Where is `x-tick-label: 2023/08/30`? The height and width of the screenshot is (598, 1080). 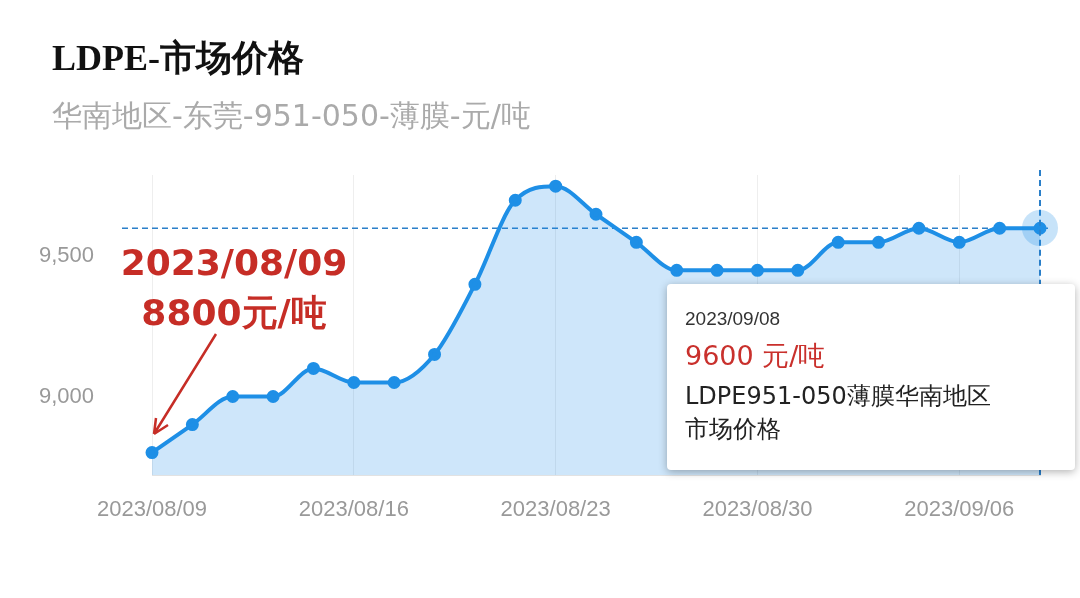 x-tick-label: 2023/08/30 is located at coordinates (757, 509).